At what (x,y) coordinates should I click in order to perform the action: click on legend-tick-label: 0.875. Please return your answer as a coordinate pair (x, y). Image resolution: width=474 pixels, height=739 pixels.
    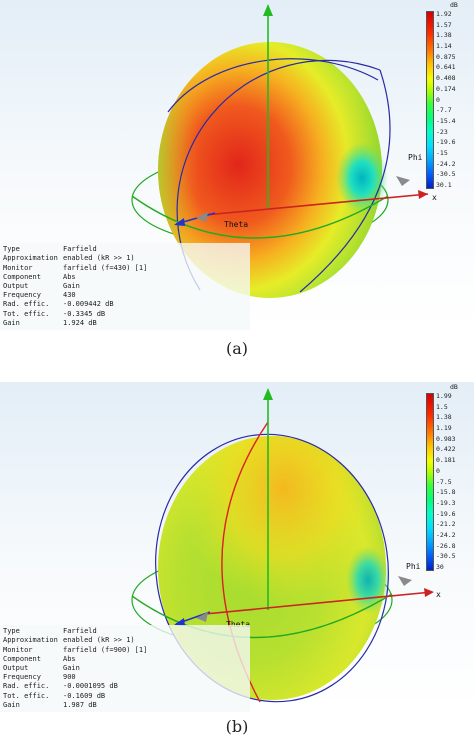
    Looking at the image, I should click on (446, 56).